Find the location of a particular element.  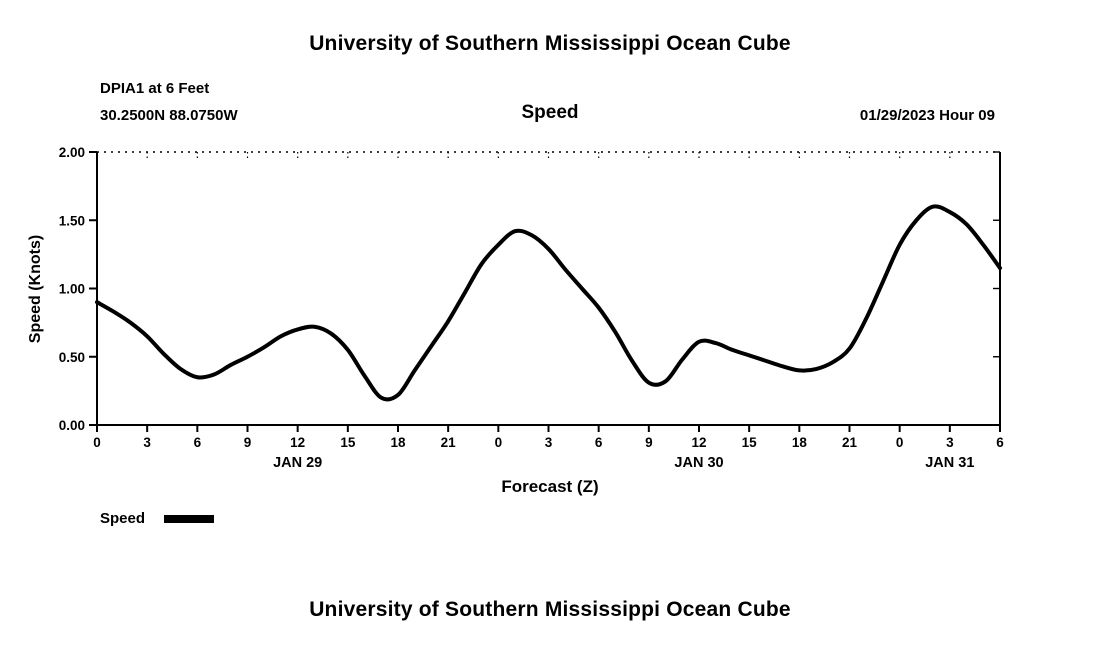

date-label: JAN 29 is located at coordinates (297, 463).